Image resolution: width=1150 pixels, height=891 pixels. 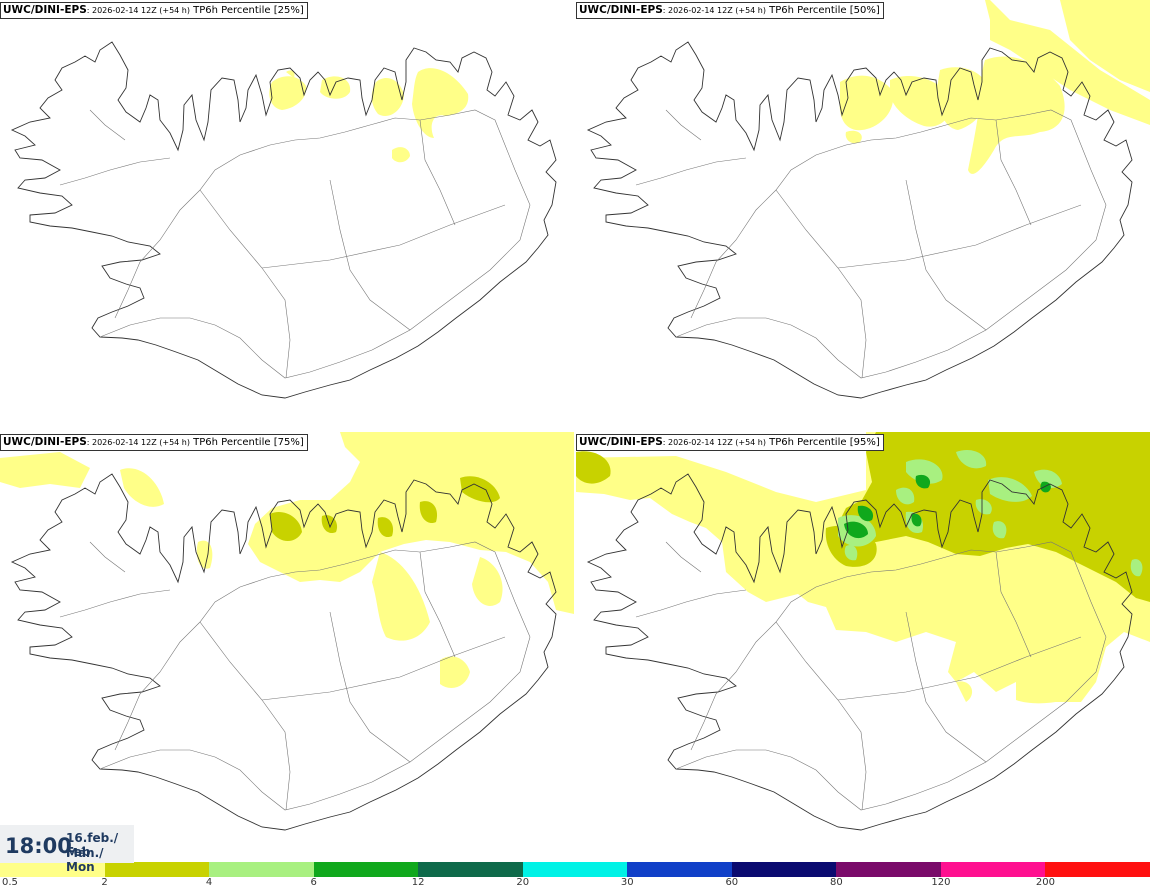 I want to click on colorbar-tick-label: 6, so click(x=313, y=882).